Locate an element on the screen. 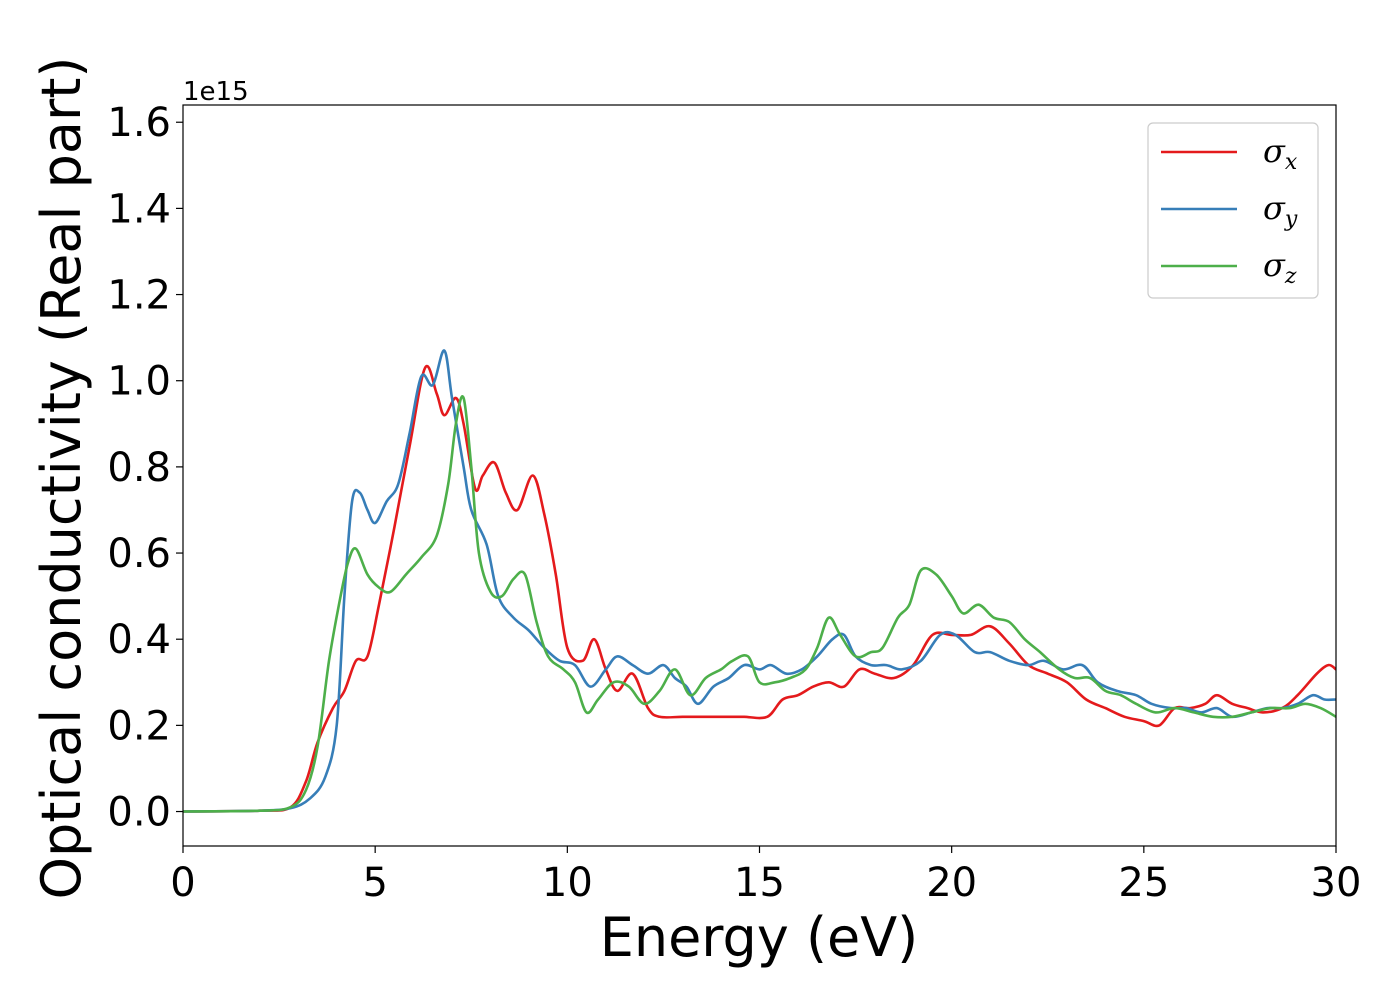 The image size is (1400, 1000). y-tick-label: 0.0 is located at coordinates (139, 813).